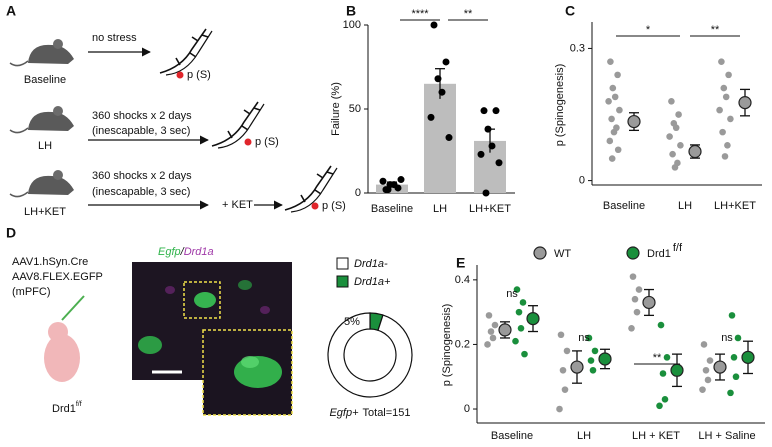  Describe the element at coordinates (462, 344) in the screenshot. I see `y-tick-label: 0.2` at that location.